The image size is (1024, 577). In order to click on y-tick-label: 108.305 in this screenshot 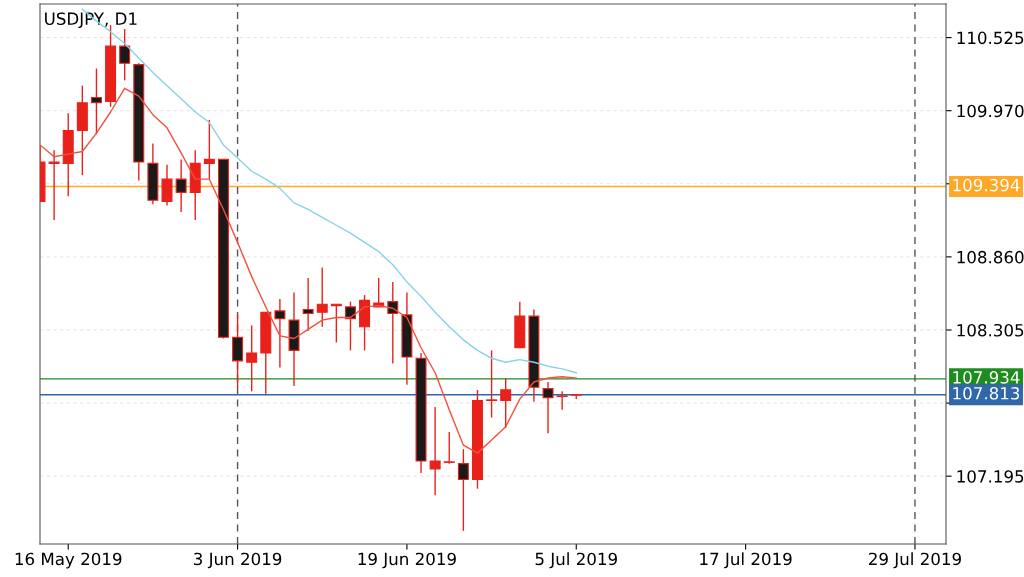, I will do `click(990, 330)`.